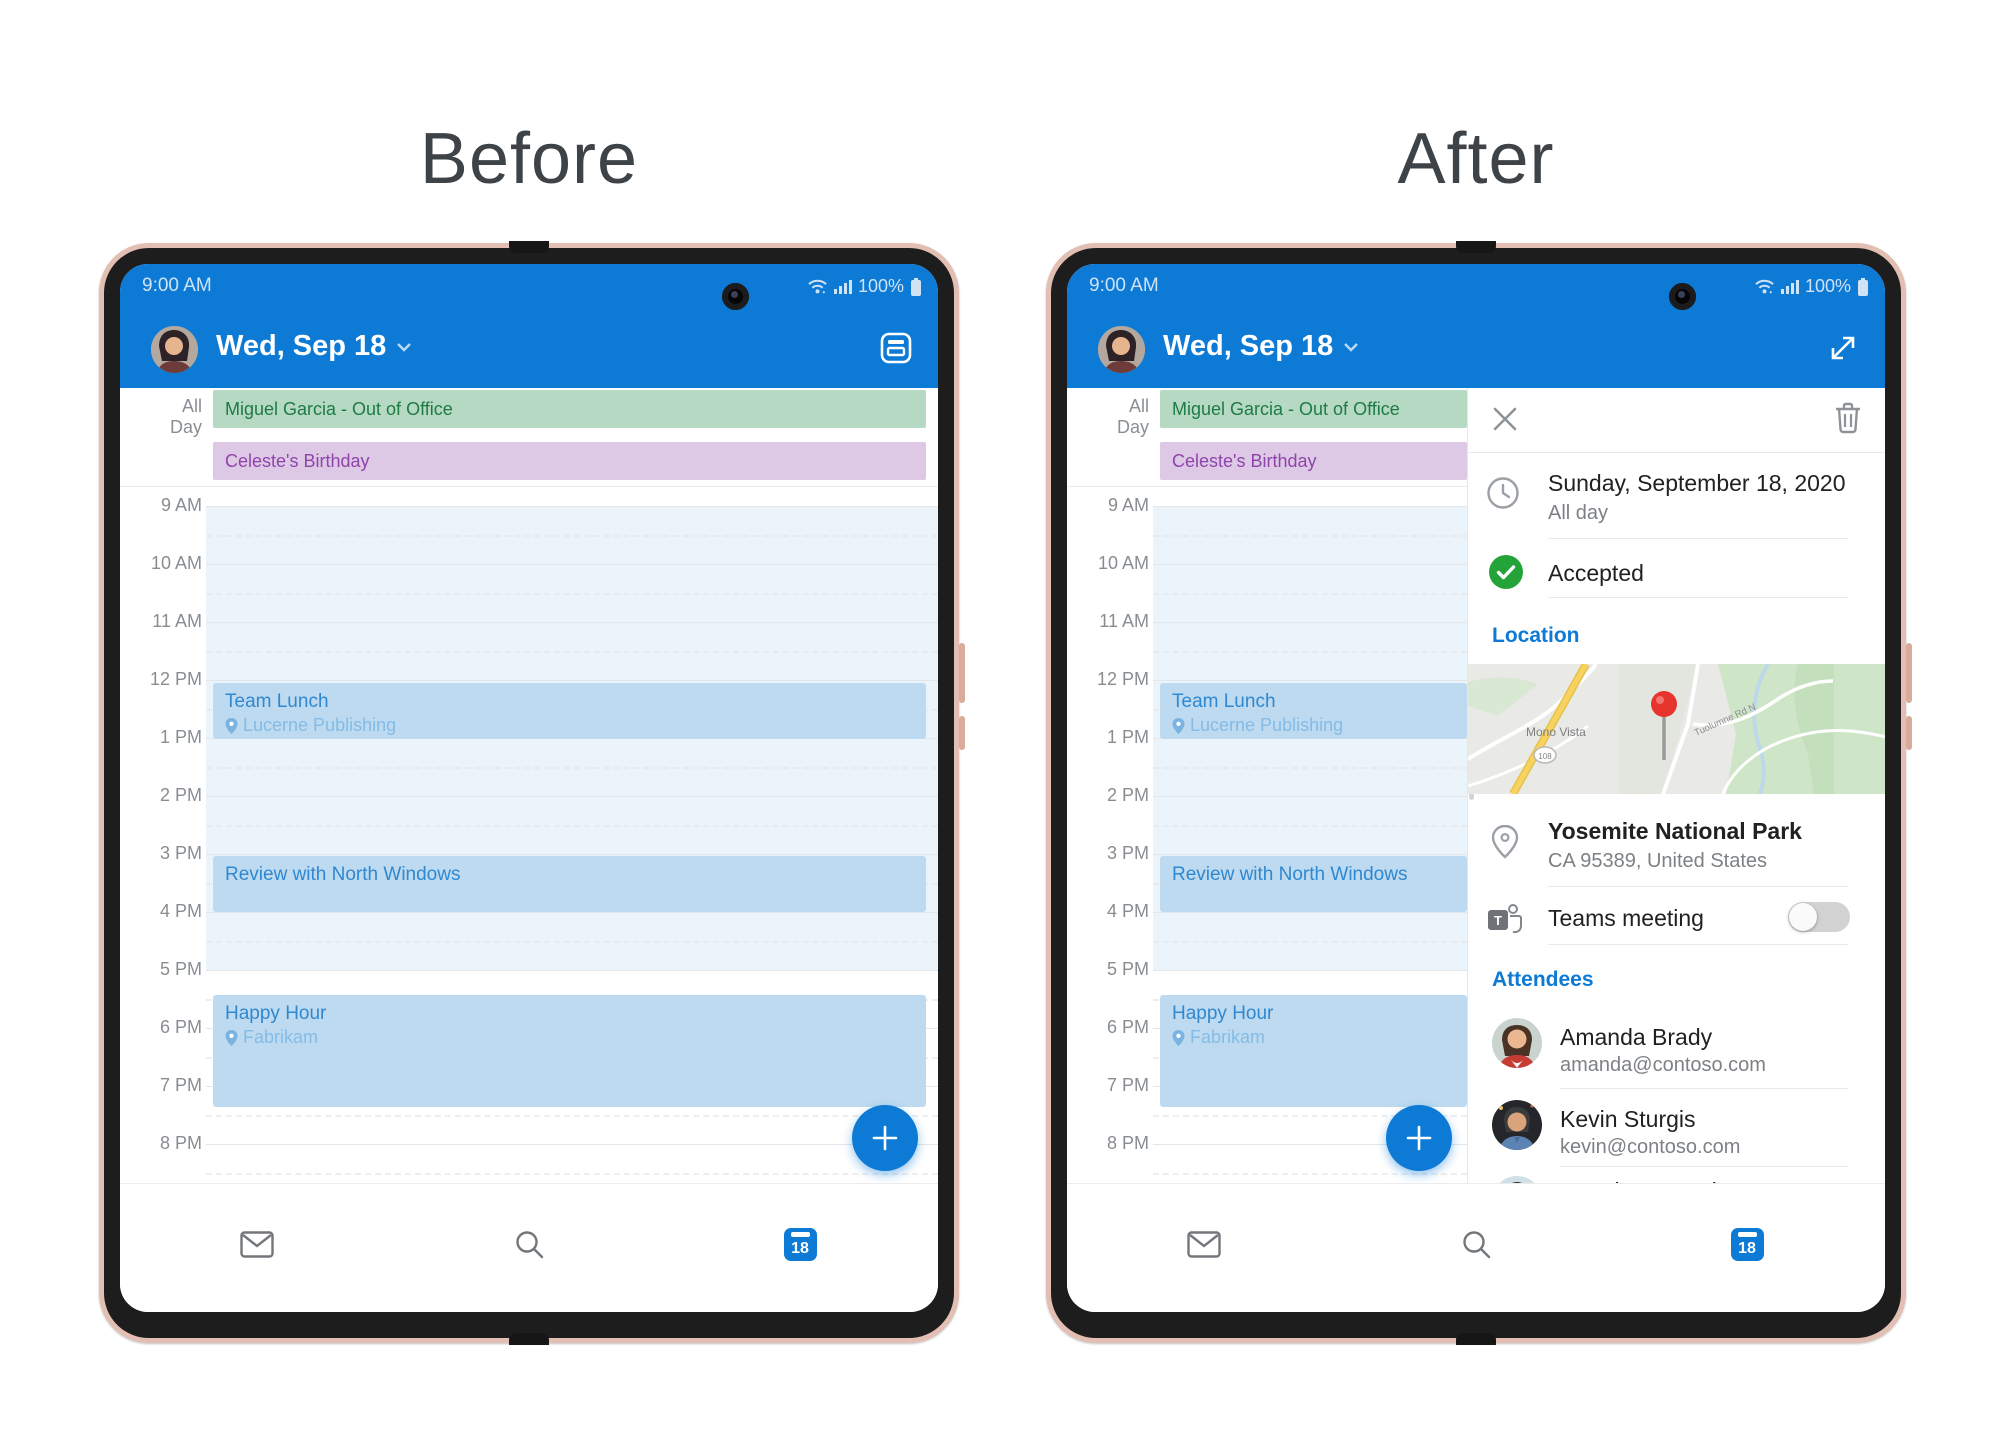 The height and width of the screenshot is (1440, 1999). I want to click on wifi-icon, so click(817, 286).